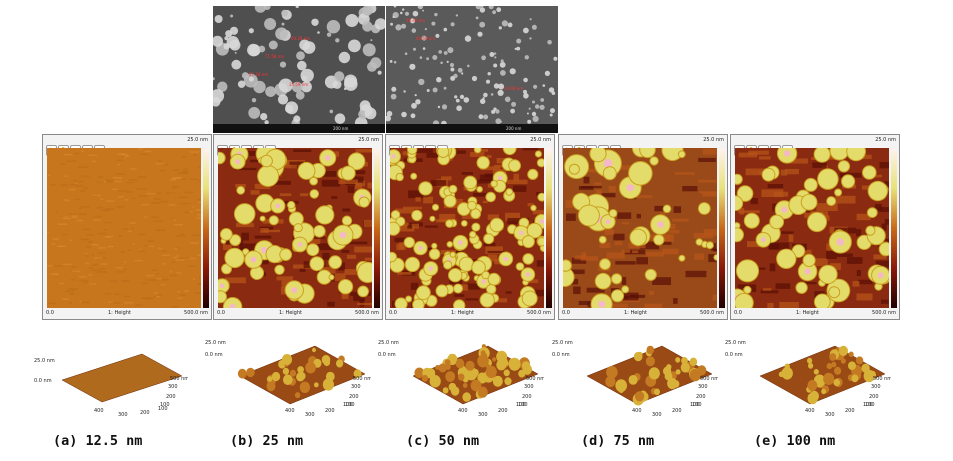  I want to click on caption-e: (e) 100 nm, so click(795, 441).